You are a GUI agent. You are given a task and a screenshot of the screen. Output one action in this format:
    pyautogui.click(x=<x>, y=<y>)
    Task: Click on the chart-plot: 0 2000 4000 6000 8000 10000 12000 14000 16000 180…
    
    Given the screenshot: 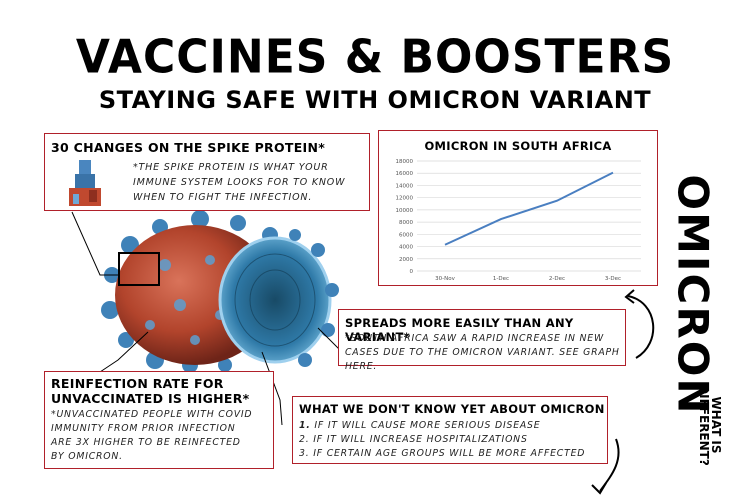 What is the action you would take?
    pyautogui.click(x=518, y=220)
    